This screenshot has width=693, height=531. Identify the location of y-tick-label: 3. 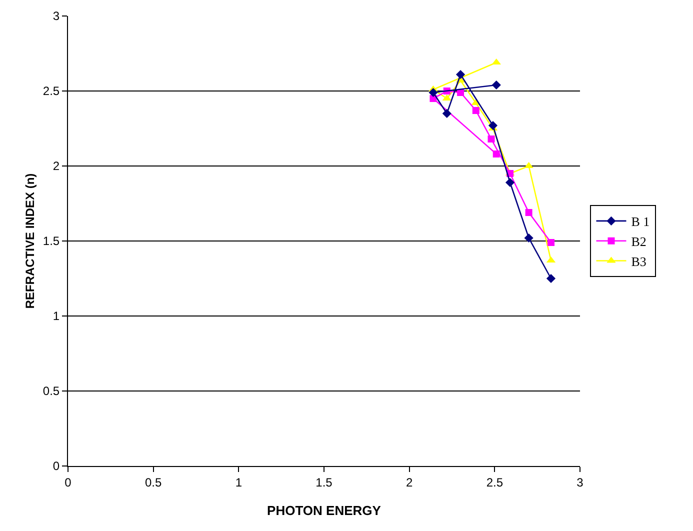
(56, 16).